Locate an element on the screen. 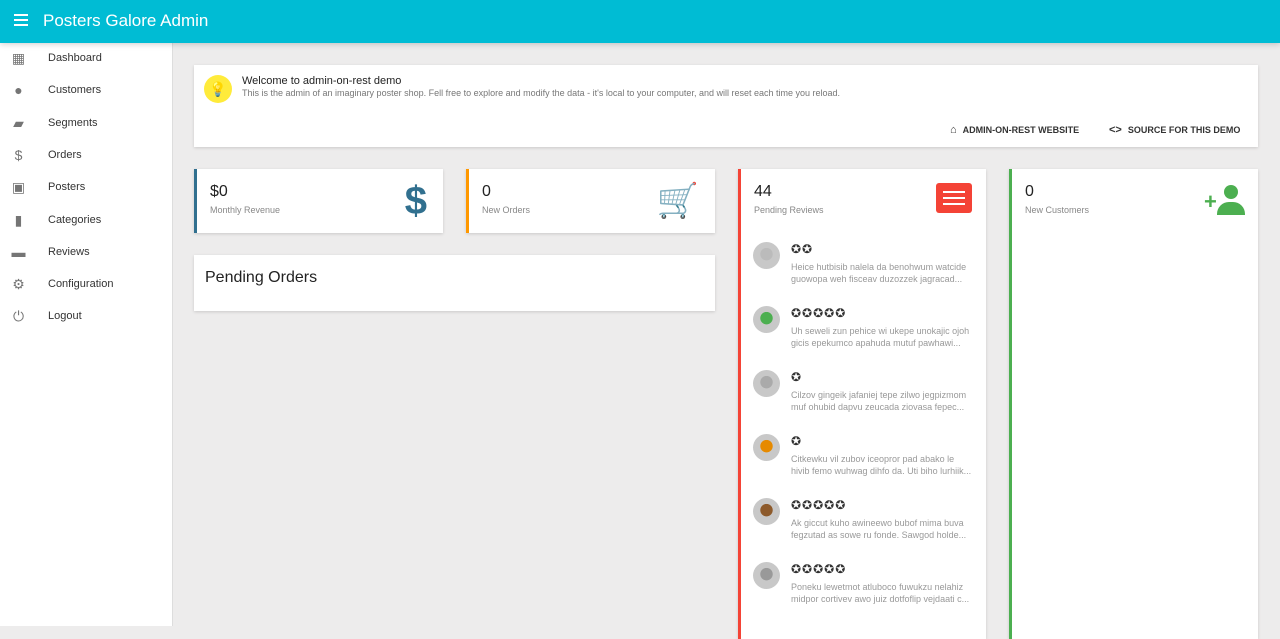  code-icon: <> is located at coordinates (1115, 130).